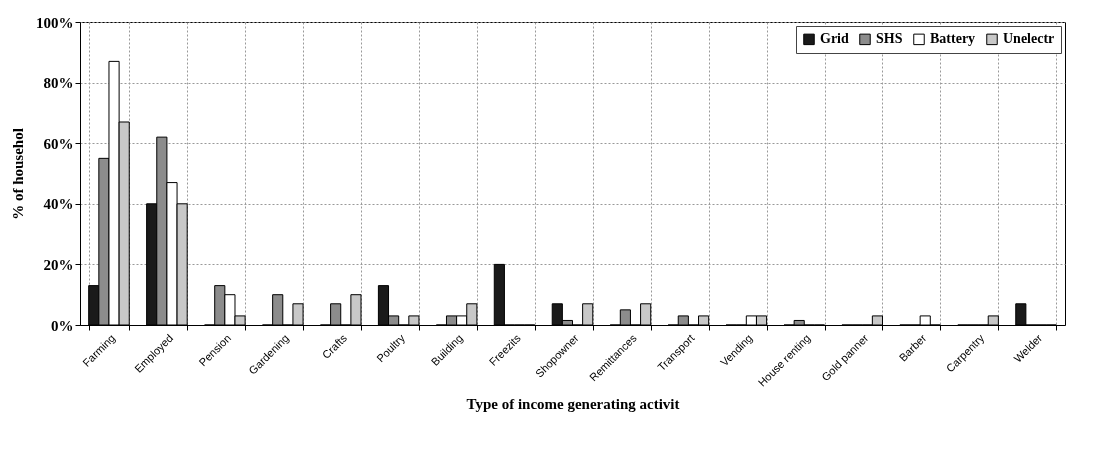  Describe the element at coordinates (58, 143) in the screenshot. I see `y-tick-label: 60%` at that location.